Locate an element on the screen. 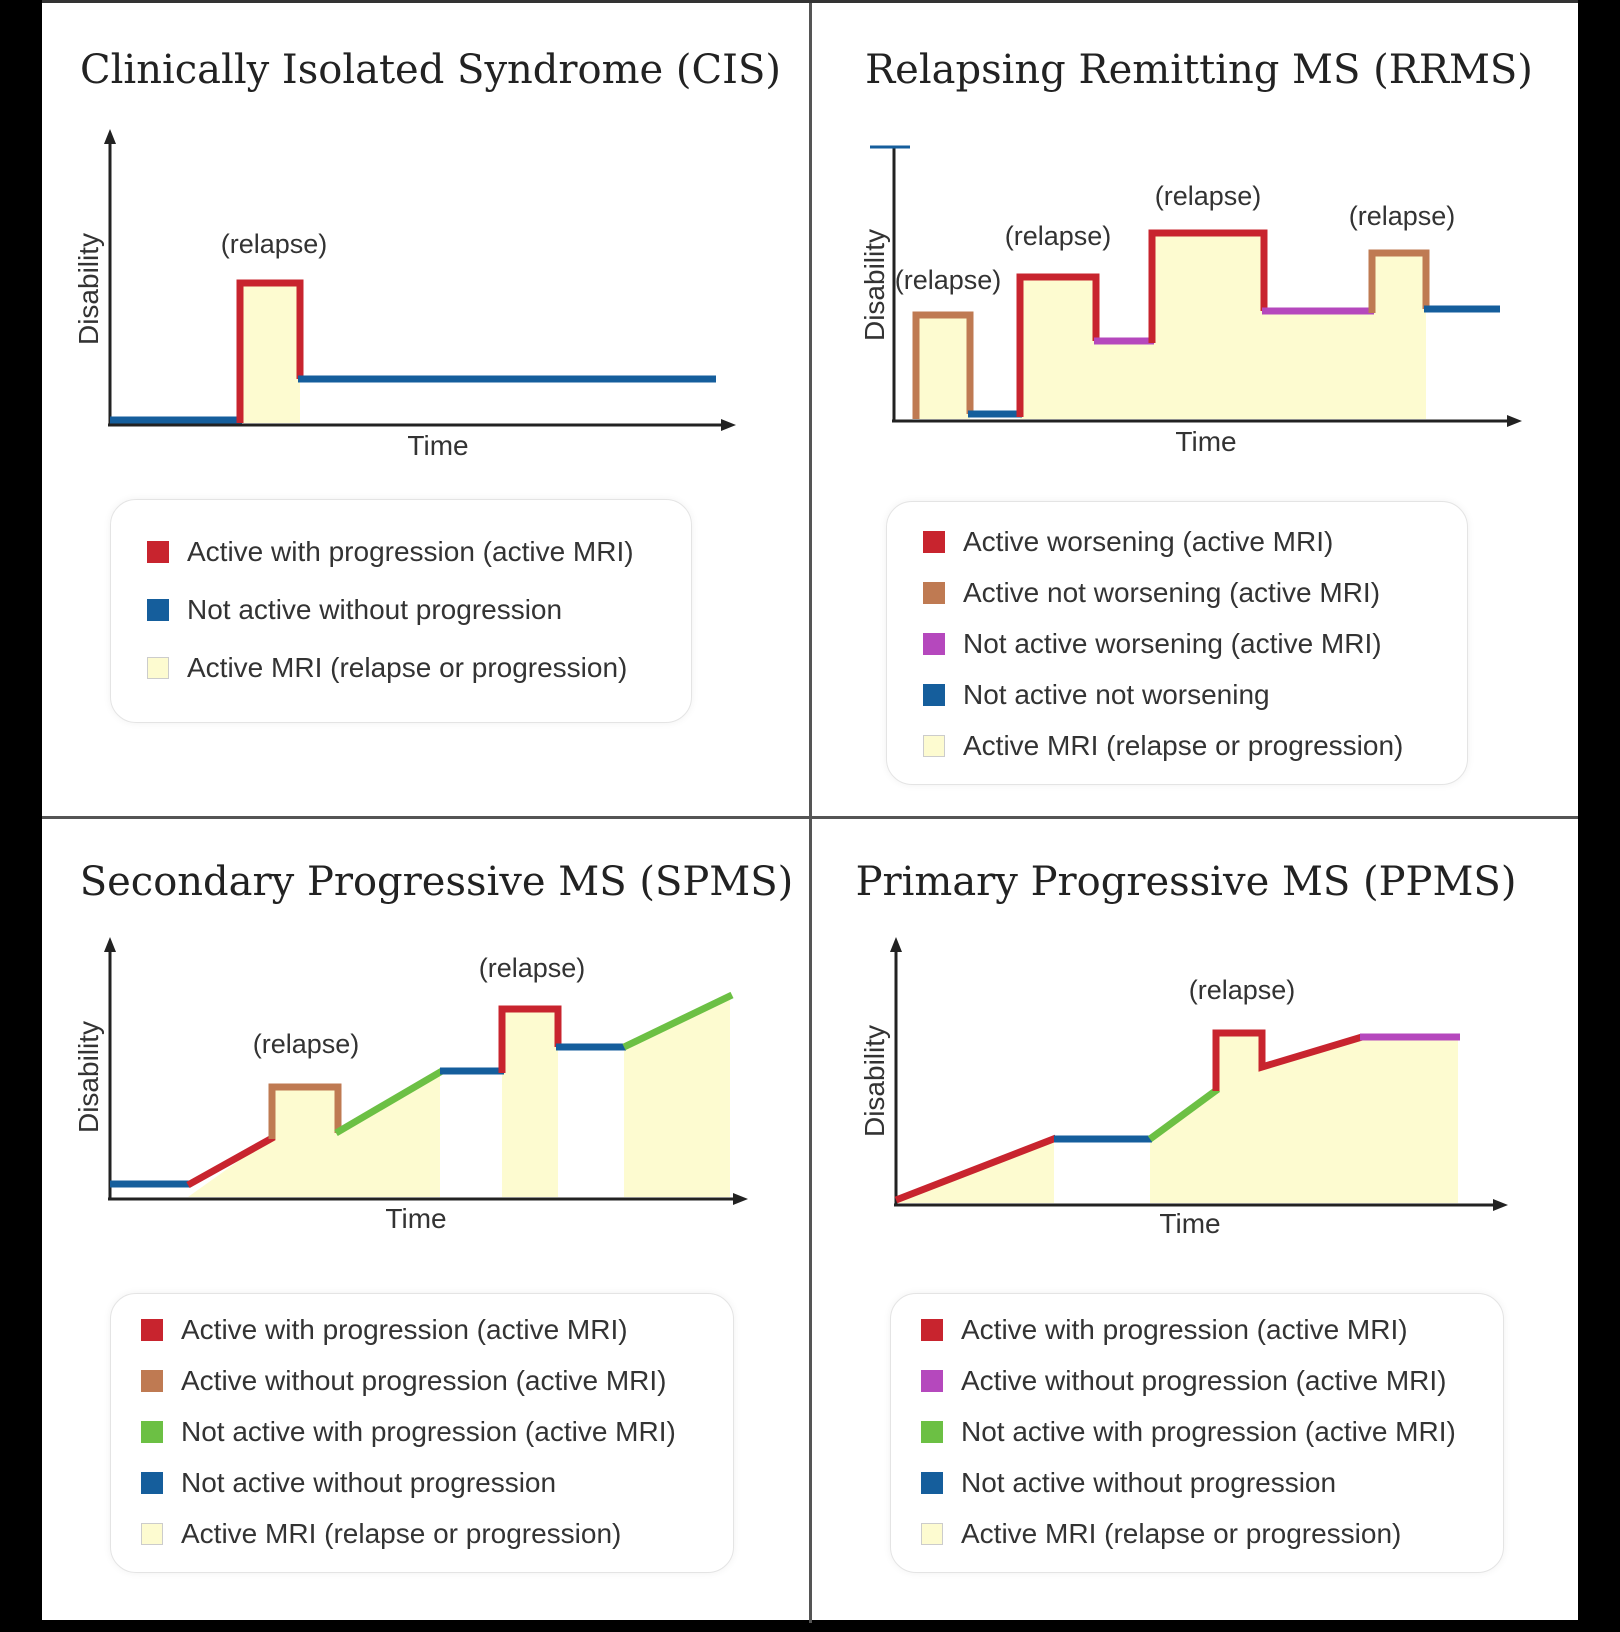 This screenshot has height=1632, width=1620. panel-title: Clinically Isolated Syndrome (CIS) is located at coordinates (430, 70).